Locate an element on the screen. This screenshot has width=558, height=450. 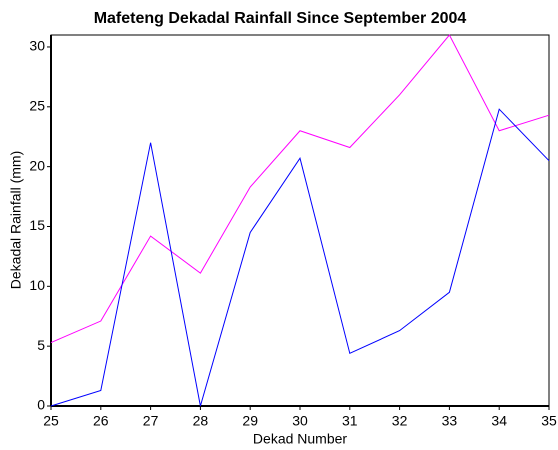
x-tick-label: 28 is located at coordinates (201, 421).